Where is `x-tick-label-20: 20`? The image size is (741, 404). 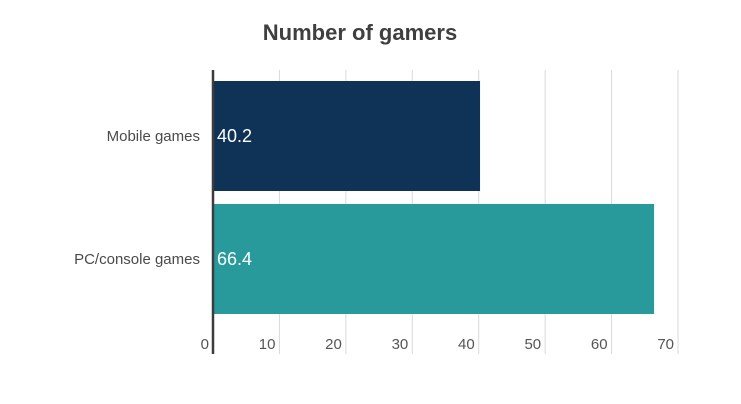
x-tick-label-20: 20 is located at coordinates (333, 344).